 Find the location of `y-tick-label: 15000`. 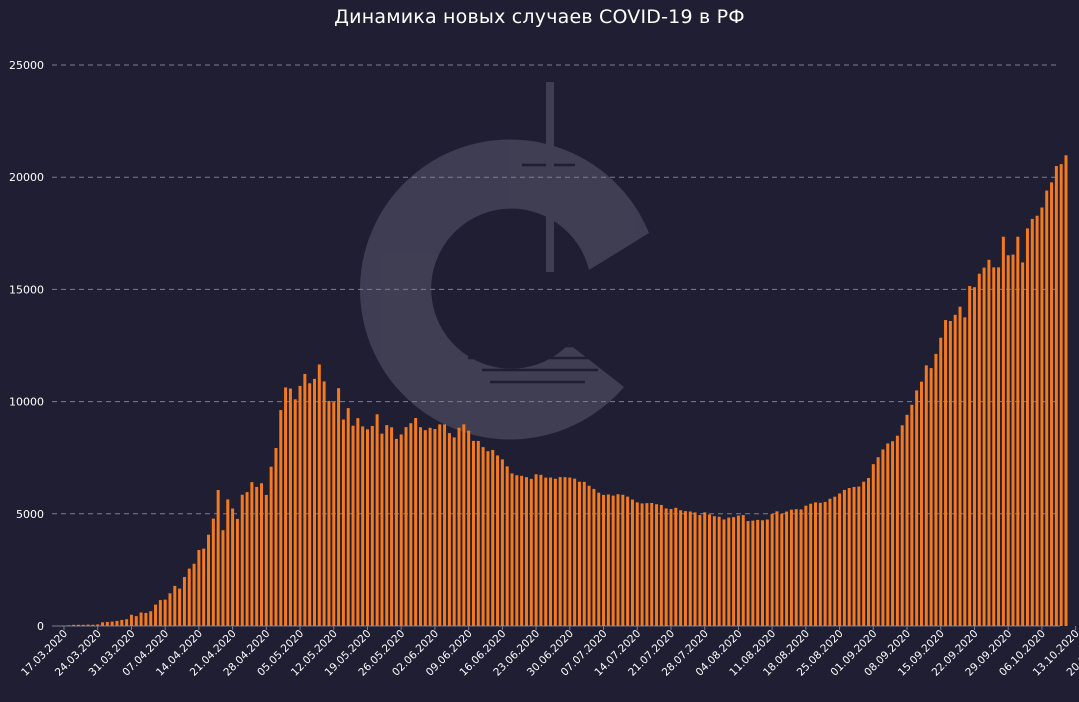

y-tick-label: 15000 is located at coordinates (26, 289).